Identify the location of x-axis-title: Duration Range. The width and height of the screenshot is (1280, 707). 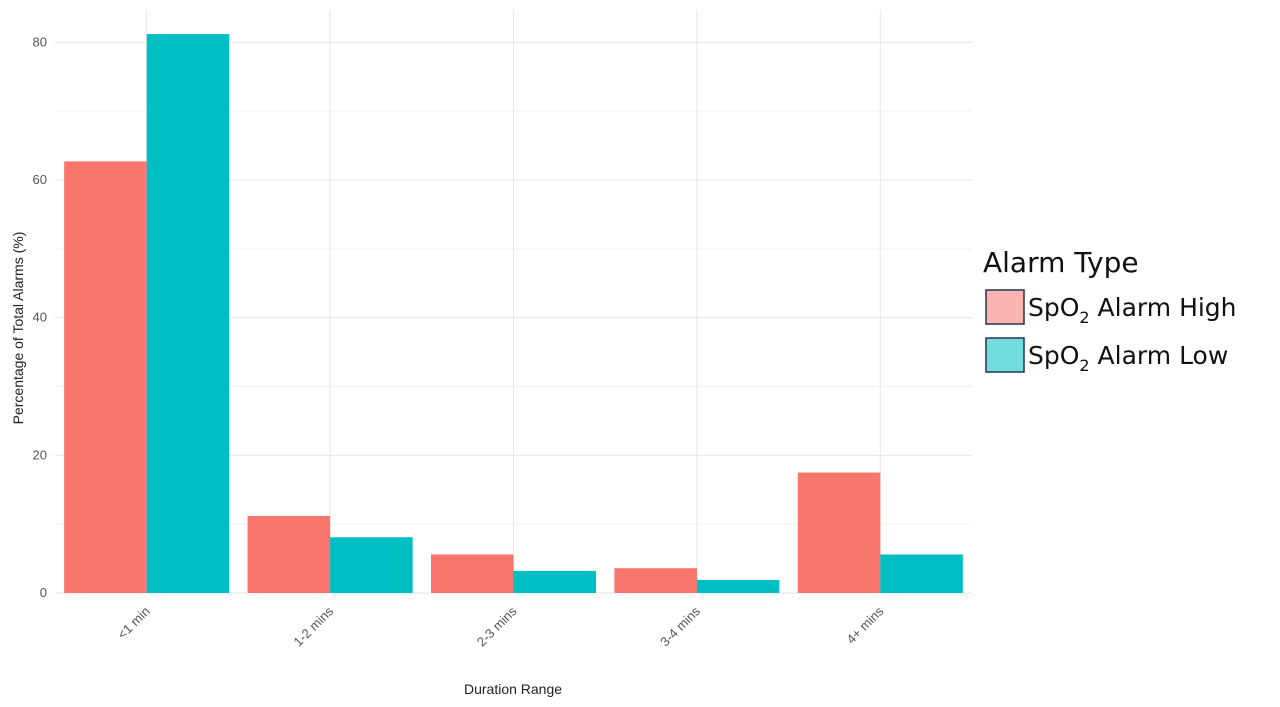
(513, 689).